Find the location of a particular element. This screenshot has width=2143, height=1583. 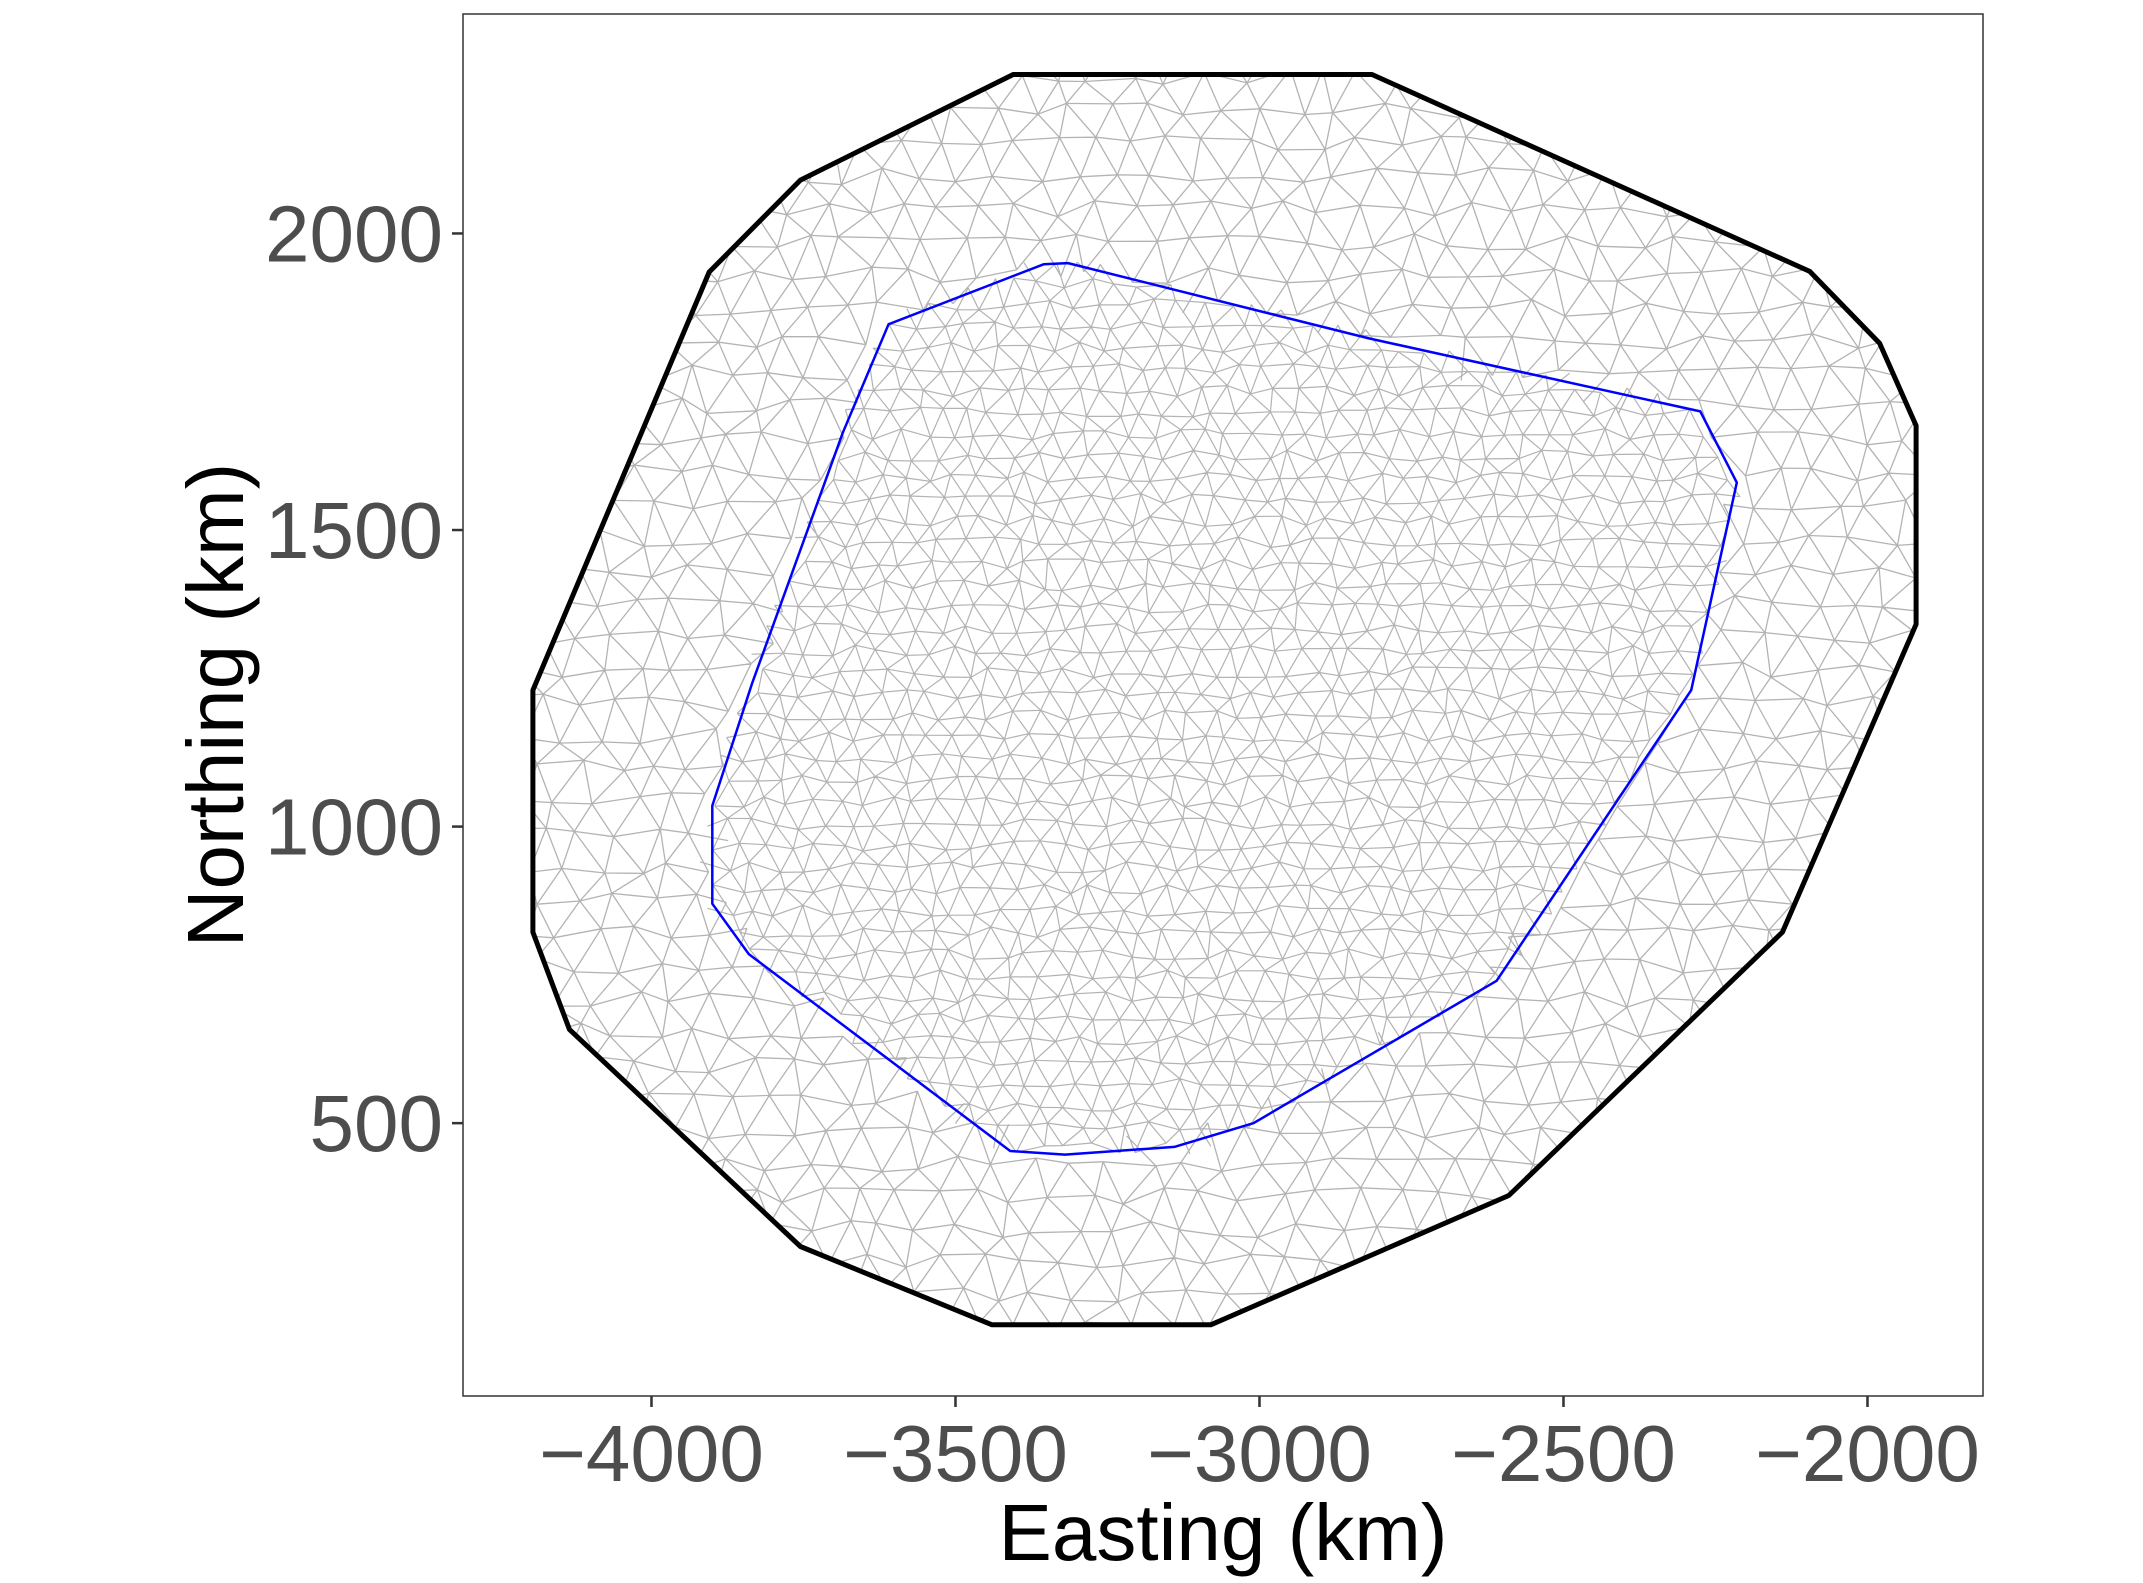

y-axis: 500 1000 1500 2000 is located at coordinates (364, 678).